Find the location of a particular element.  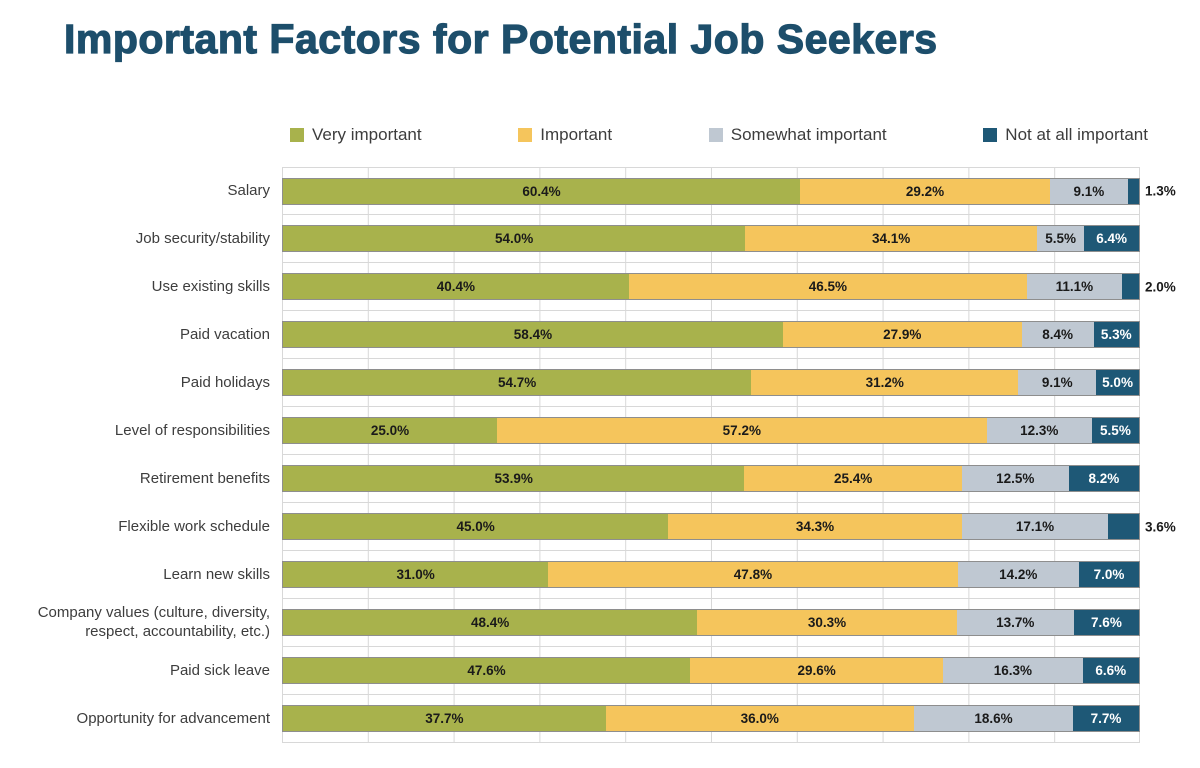

bar-segment-important: 29.2% is located at coordinates (925, 191).